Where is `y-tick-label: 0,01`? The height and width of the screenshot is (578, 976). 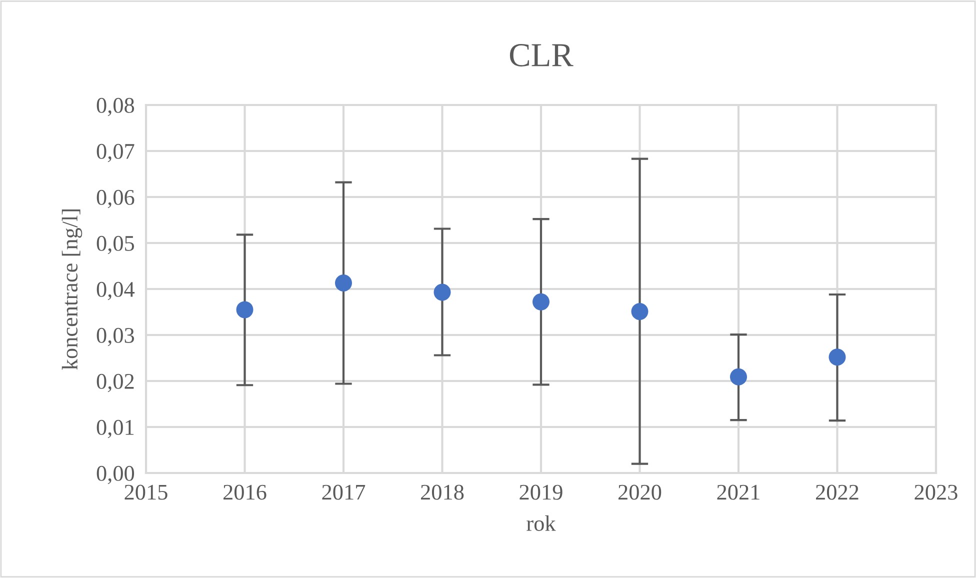 y-tick-label: 0,01 is located at coordinates (115, 429).